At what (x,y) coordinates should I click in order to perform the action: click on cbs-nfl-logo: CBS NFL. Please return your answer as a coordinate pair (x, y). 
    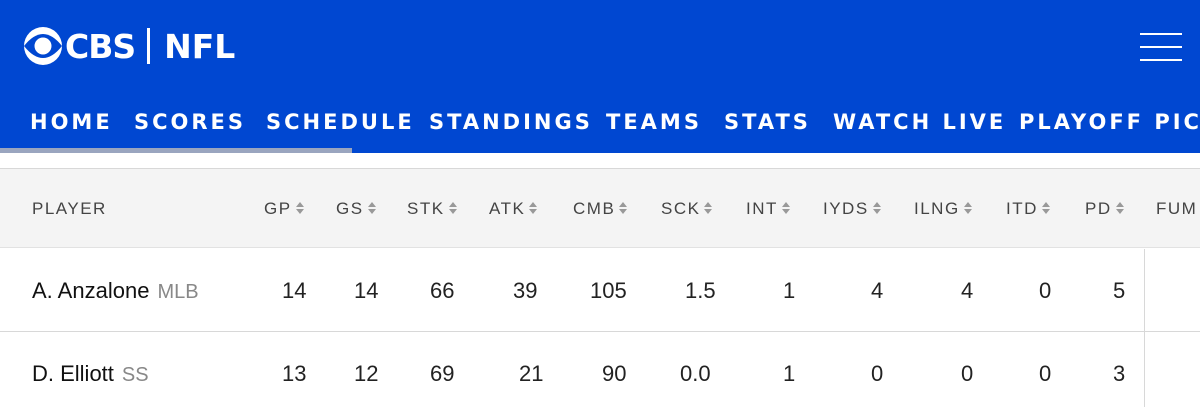
    Looking at the image, I should click on (128, 46).